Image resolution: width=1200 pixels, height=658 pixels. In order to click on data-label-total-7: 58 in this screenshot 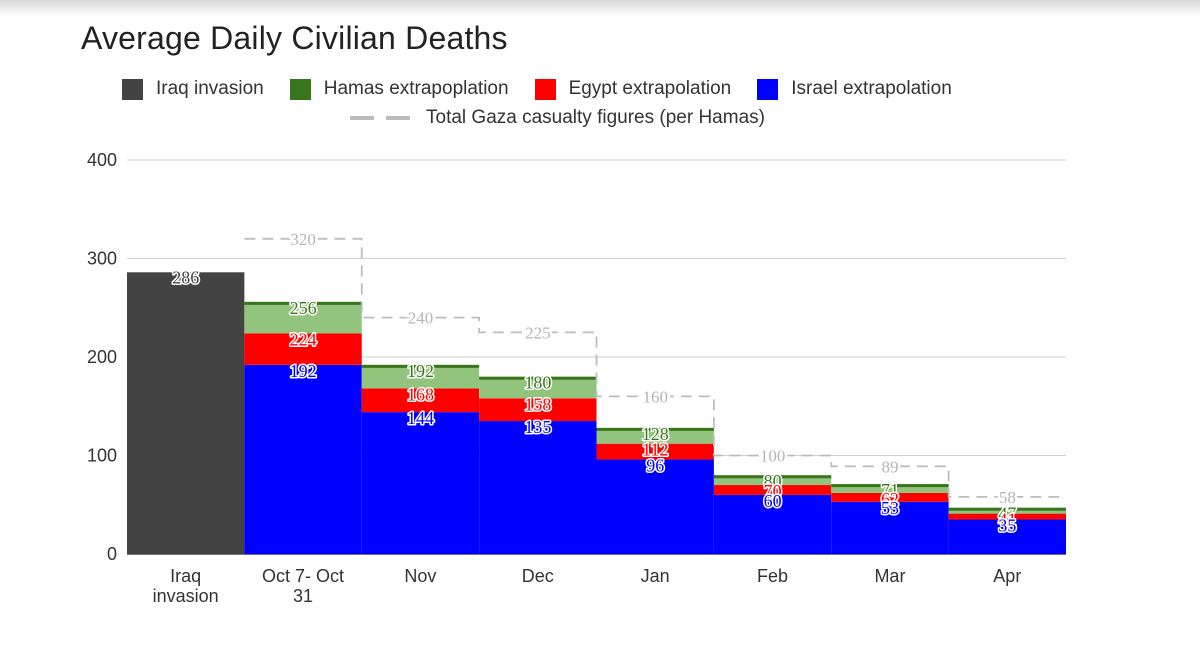, I will do `click(1007, 497)`.